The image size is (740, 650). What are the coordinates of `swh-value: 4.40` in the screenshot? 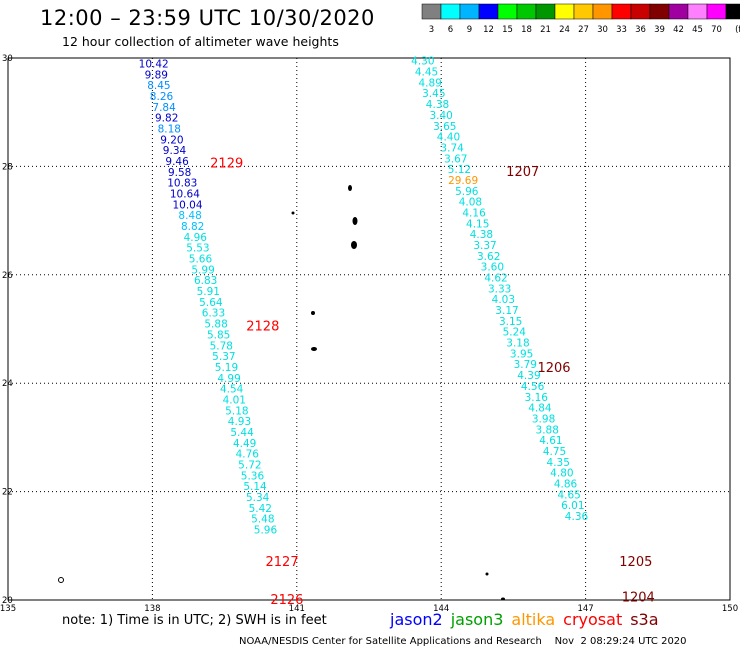 It's located at (448, 138).